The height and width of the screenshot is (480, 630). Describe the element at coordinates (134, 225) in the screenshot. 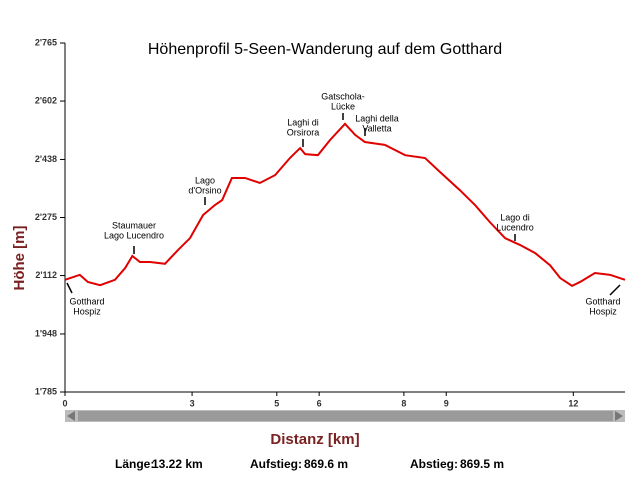

I see `annotation: Staumauer` at that location.